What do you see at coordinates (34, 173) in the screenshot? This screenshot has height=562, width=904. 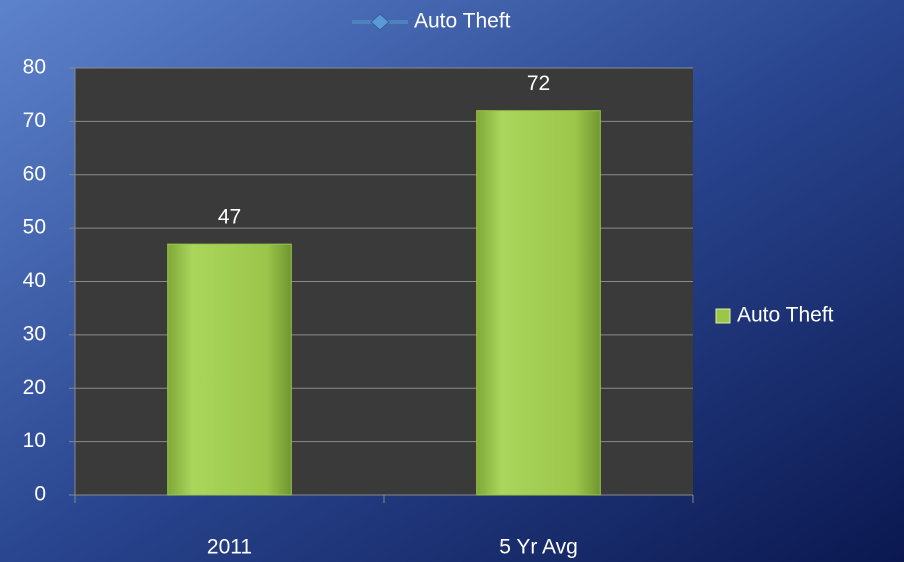 I see `y-tick-label: 60` at bounding box center [34, 173].